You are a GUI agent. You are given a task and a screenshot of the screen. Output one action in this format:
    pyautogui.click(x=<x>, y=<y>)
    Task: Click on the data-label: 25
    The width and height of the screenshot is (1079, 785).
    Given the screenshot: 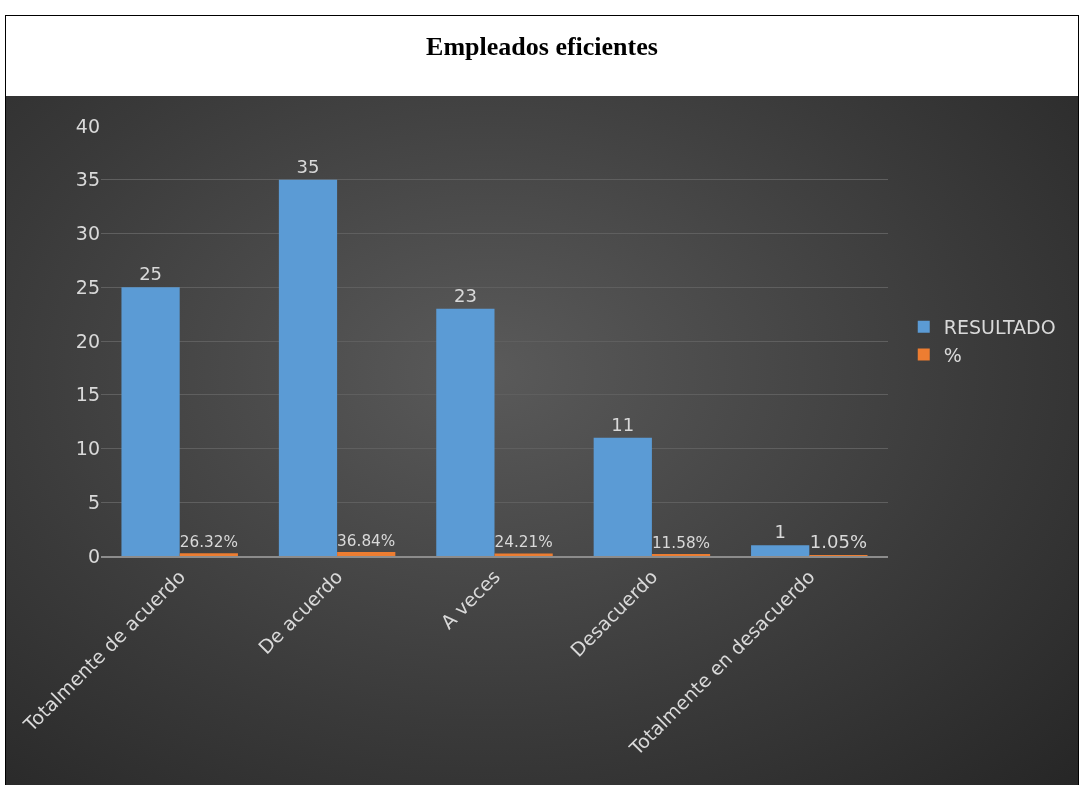 What is the action you would take?
    pyautogui.click(x=151, y=274)
    